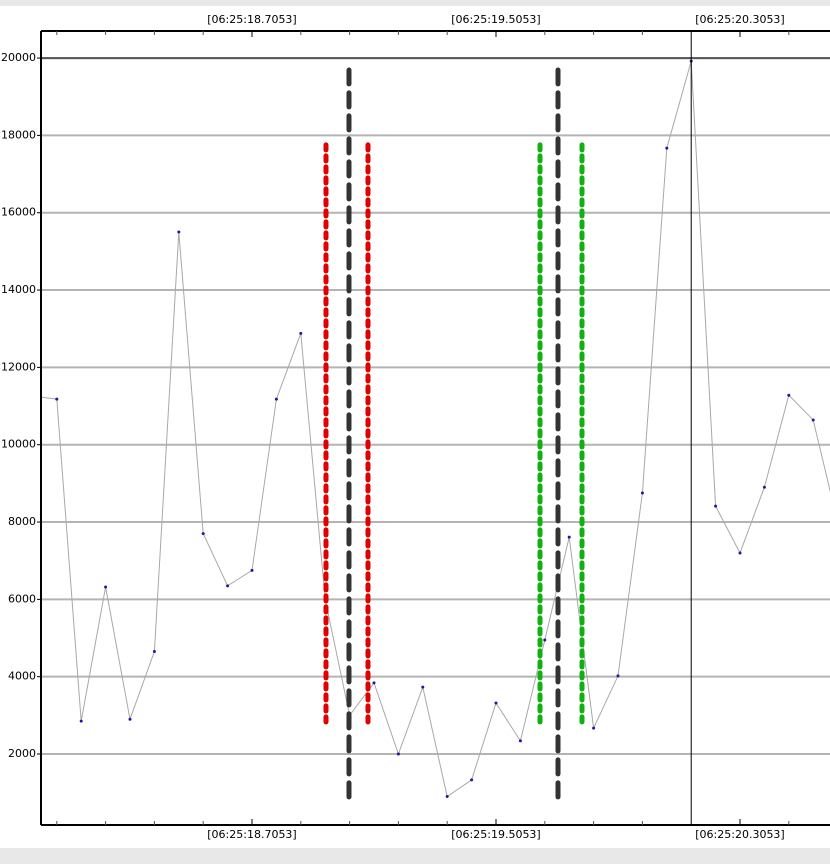 The height and width of the screenshot is (868, 830). I want to click on y-tick-label: 10000, so click(18, 444).